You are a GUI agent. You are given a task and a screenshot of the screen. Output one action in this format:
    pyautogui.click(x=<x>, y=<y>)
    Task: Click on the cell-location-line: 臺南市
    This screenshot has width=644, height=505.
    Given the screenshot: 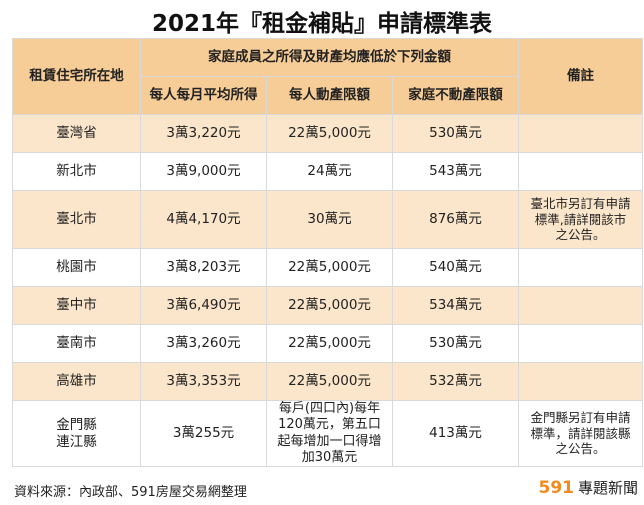 What is the action you would take?
    pyautogui.click(x=76, y=343)
    